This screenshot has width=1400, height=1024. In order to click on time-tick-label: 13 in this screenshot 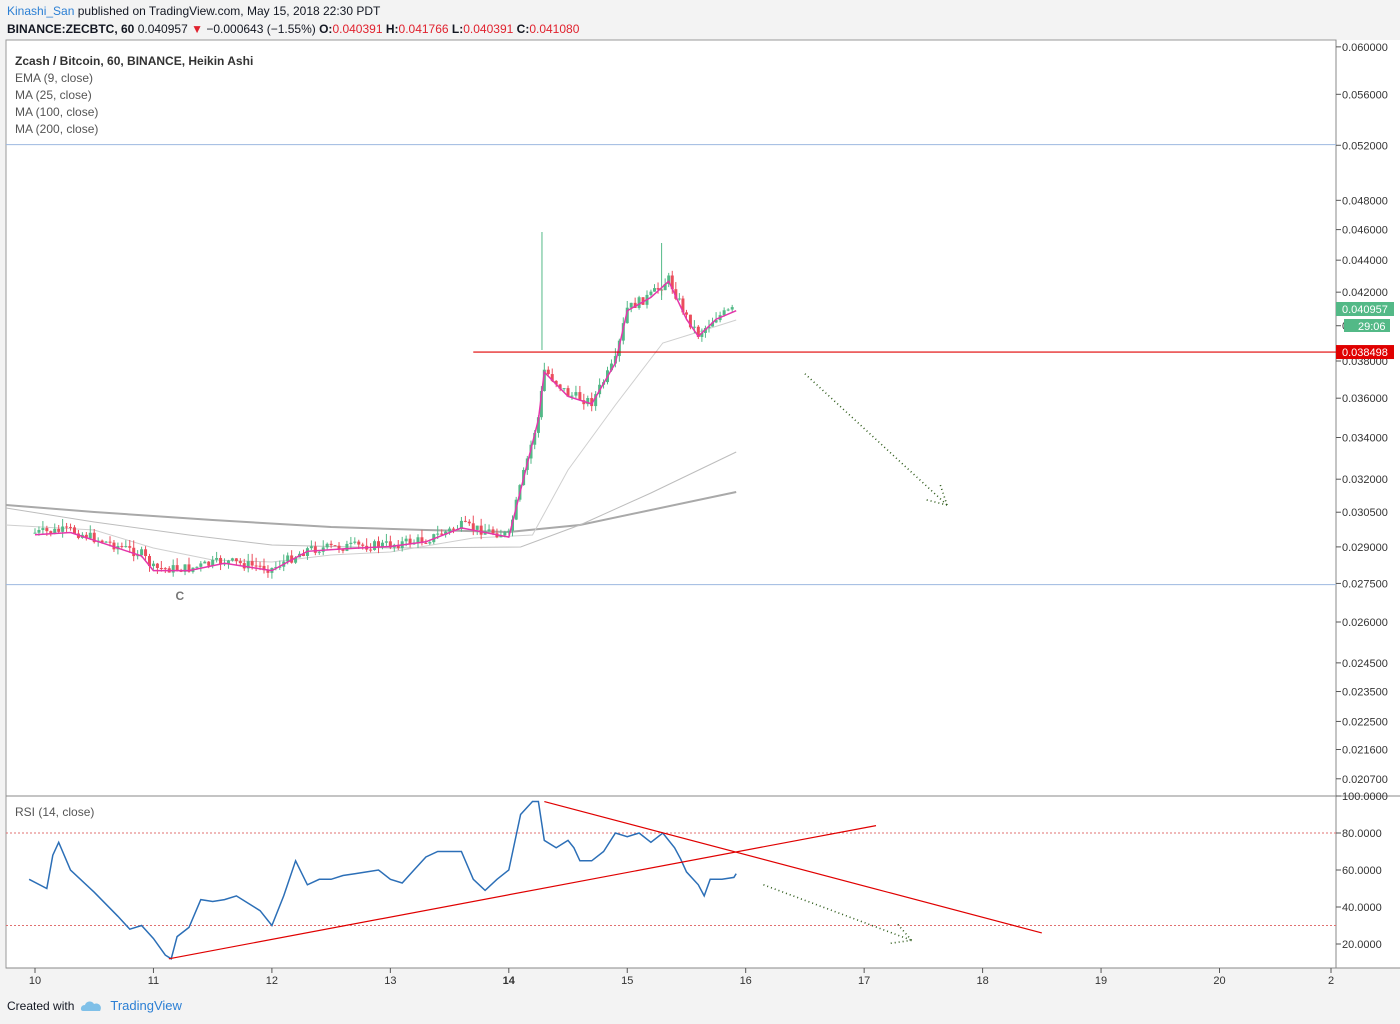, I will do `click(390, 981)`.